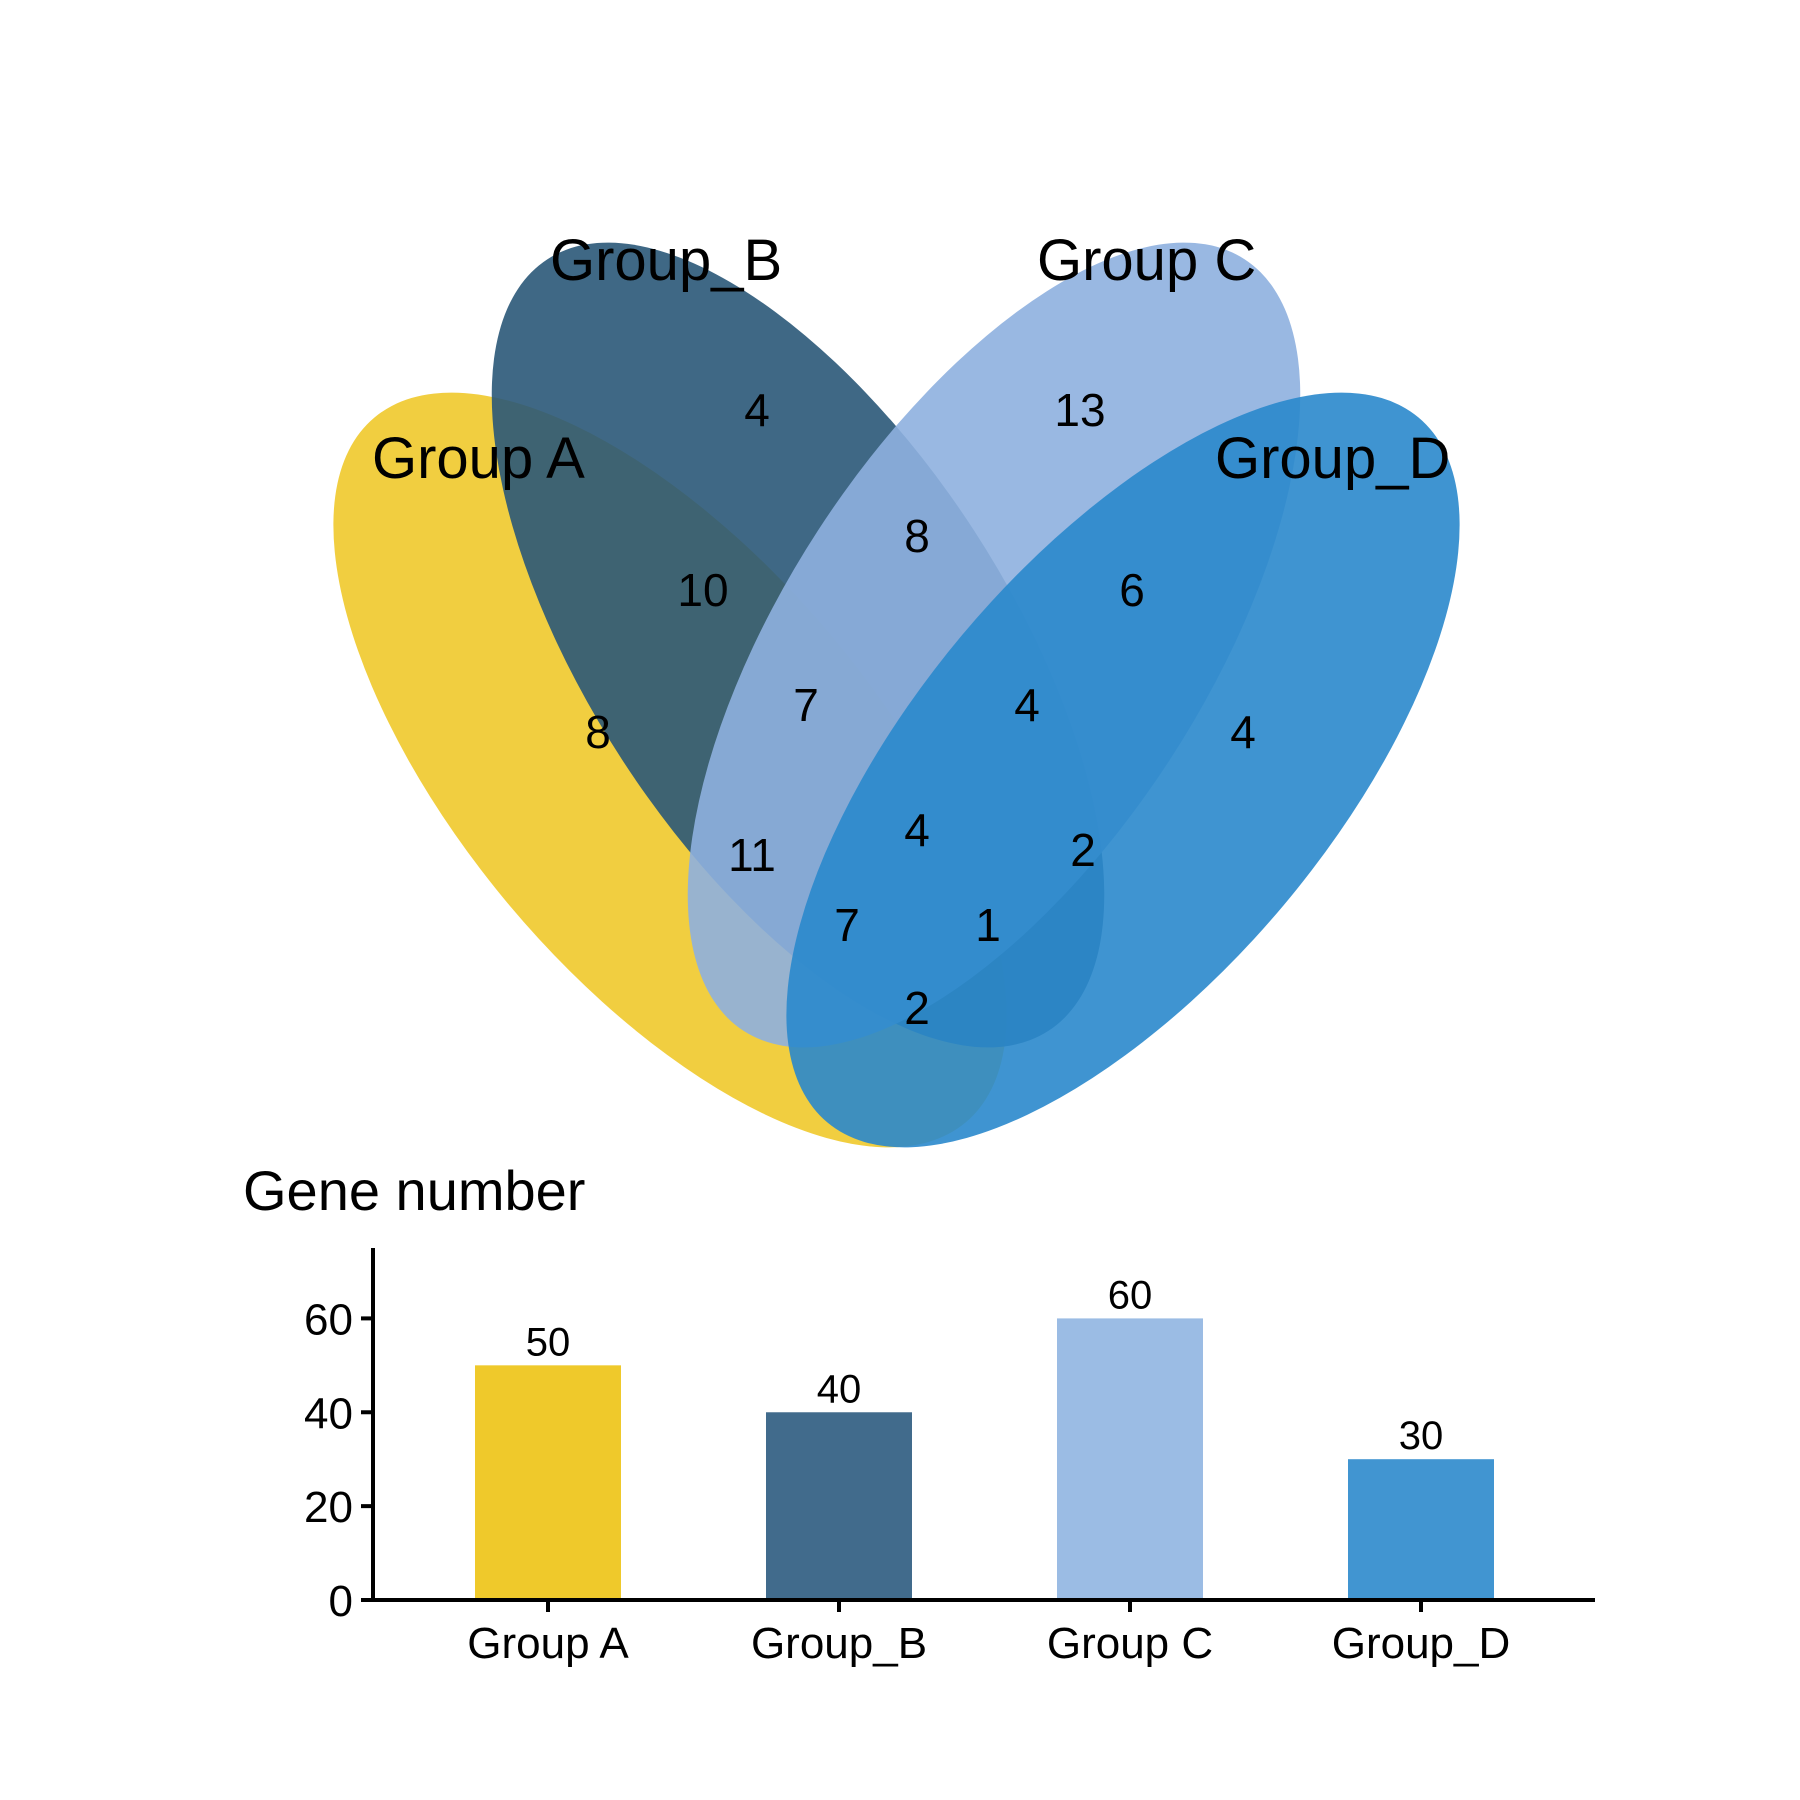  I want to click on venn-region-count-group-a-group-b-group-d: 1, so click(988, 925).